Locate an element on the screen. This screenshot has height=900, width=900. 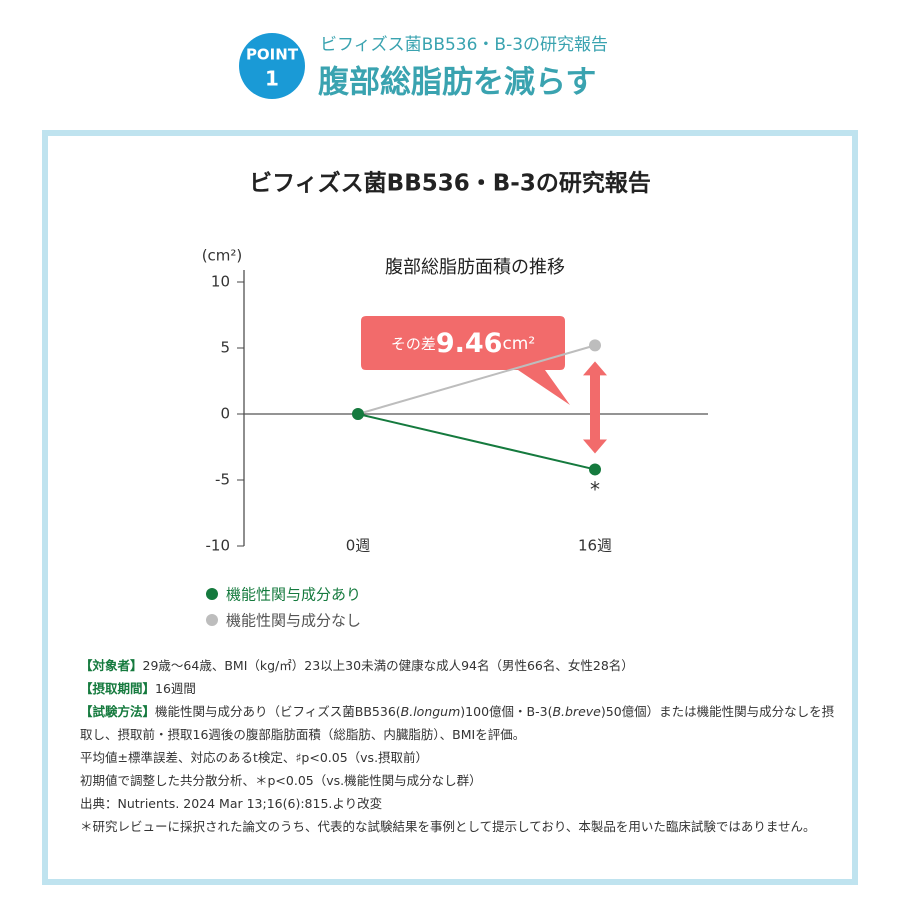
significance-mark: * is located at coordinates (595, 490).